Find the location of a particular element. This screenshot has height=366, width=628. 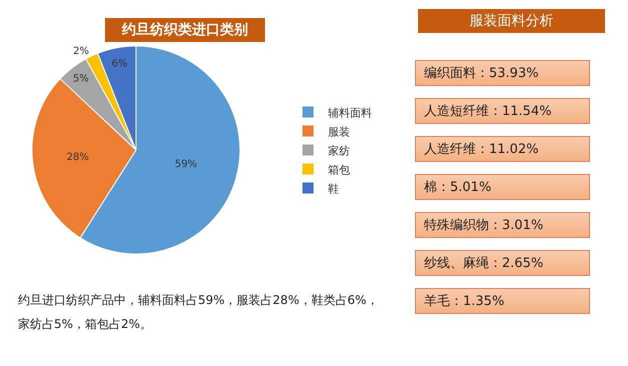

legend-label: 箱包 is located at coordinates (339, 169).